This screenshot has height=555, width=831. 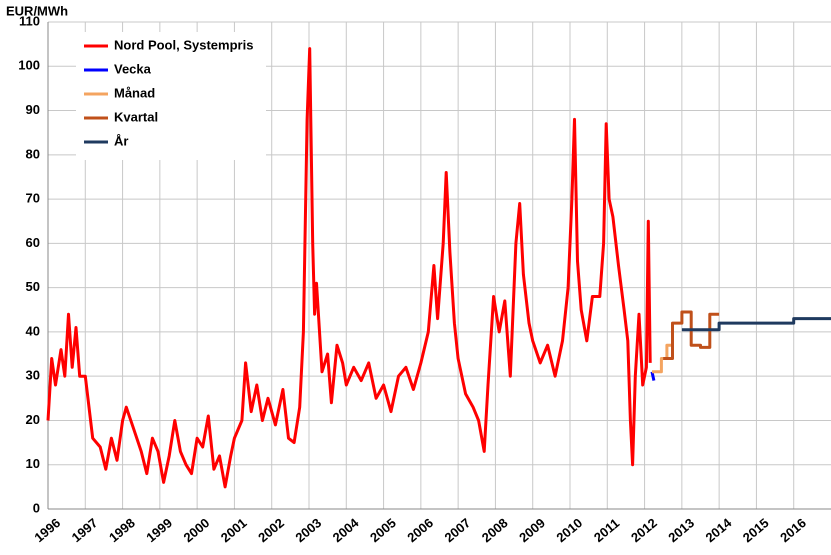 I want to click on y-tick-label: 10, so click(x=33, y=463).